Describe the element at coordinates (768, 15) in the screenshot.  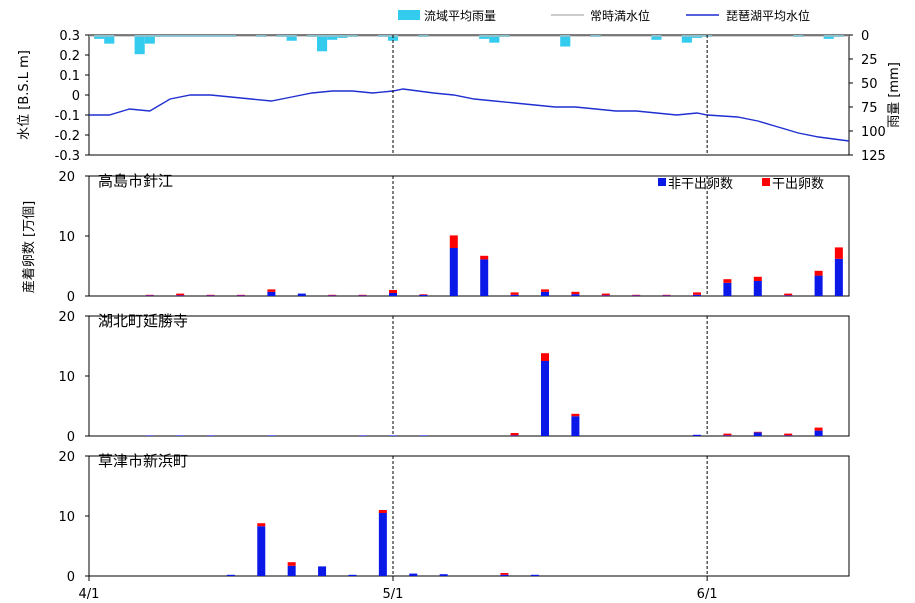
I see `legend-lake-label: 琵琶湖平均水位` at that location.